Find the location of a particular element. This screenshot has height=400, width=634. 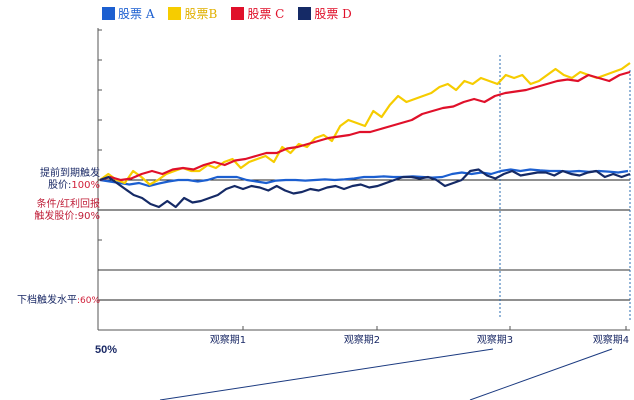

label-coupon-line1: 条件/红利回报 is located at coordinates (68, 204).